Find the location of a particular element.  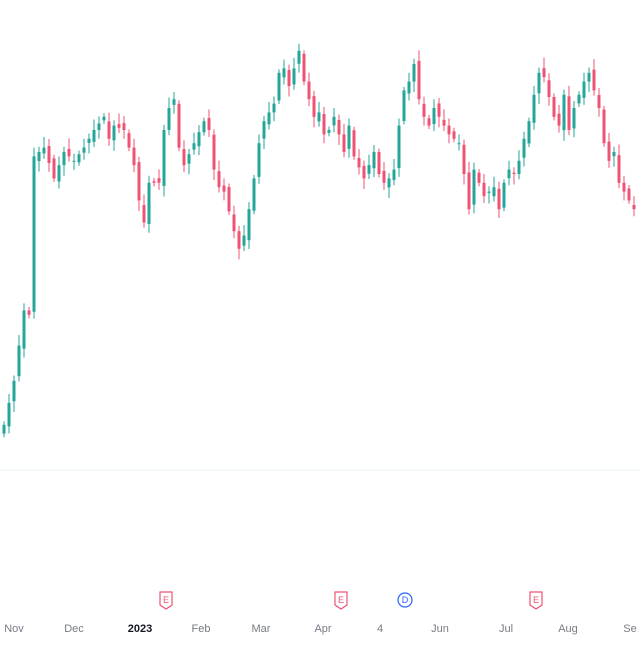

x-tick-label: 2023 is located at coordinates (140, 629).